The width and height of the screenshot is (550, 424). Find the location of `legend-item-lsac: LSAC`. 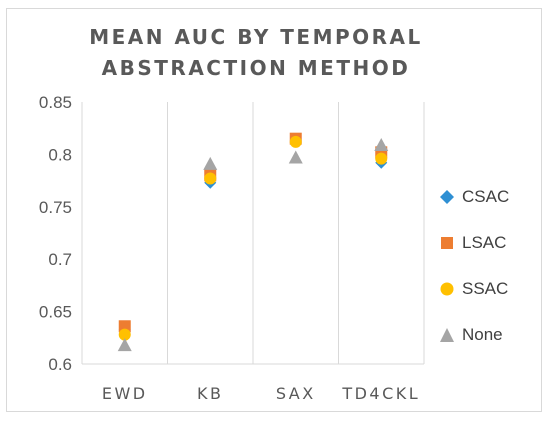

legend-item-lsac: LSAC is located at coordinates (474, 243).